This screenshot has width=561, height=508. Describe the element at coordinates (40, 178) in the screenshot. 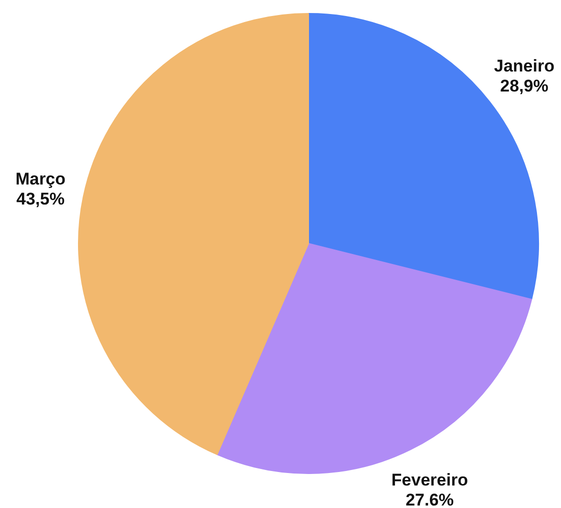

I see `slice-label: Março` at that location.